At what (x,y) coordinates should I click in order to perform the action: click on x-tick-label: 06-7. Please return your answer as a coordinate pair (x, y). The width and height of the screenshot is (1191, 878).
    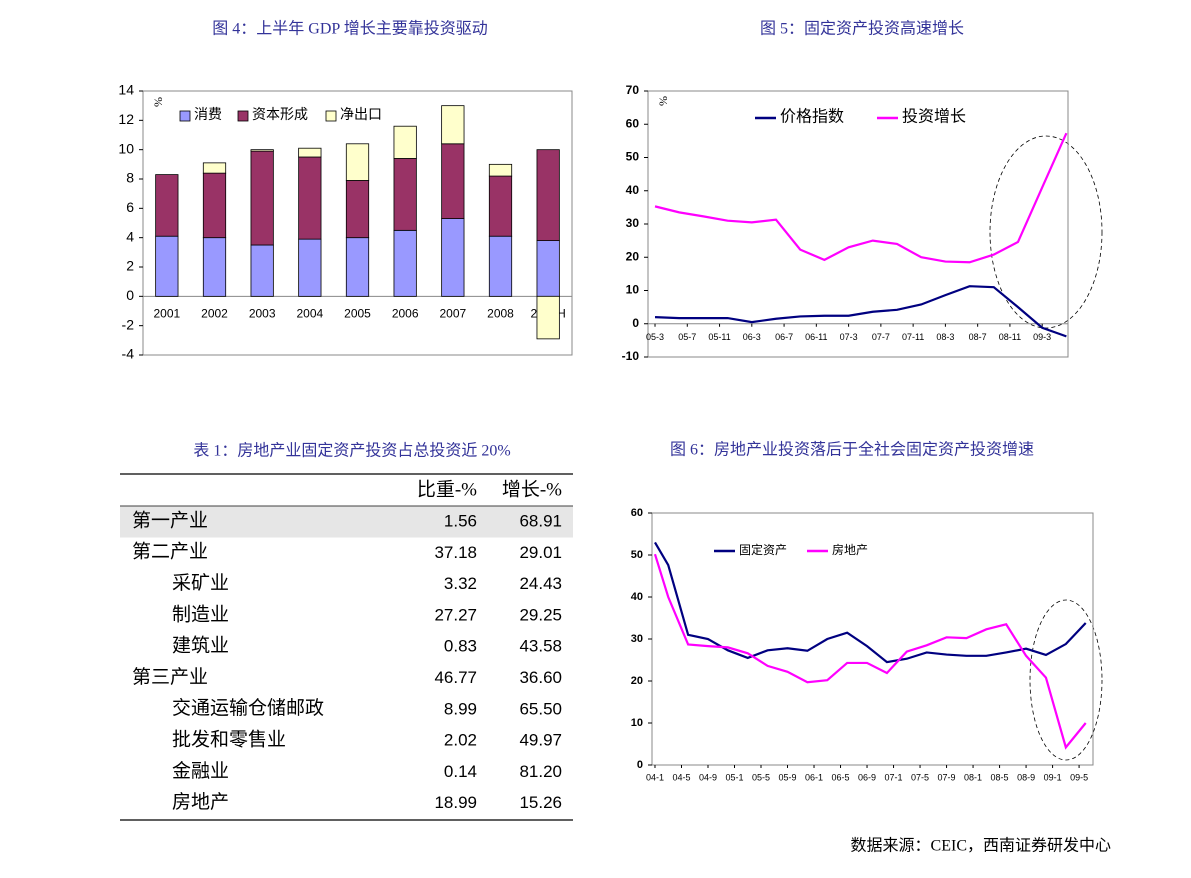
    Looking at the image, I should click on (784, 337).